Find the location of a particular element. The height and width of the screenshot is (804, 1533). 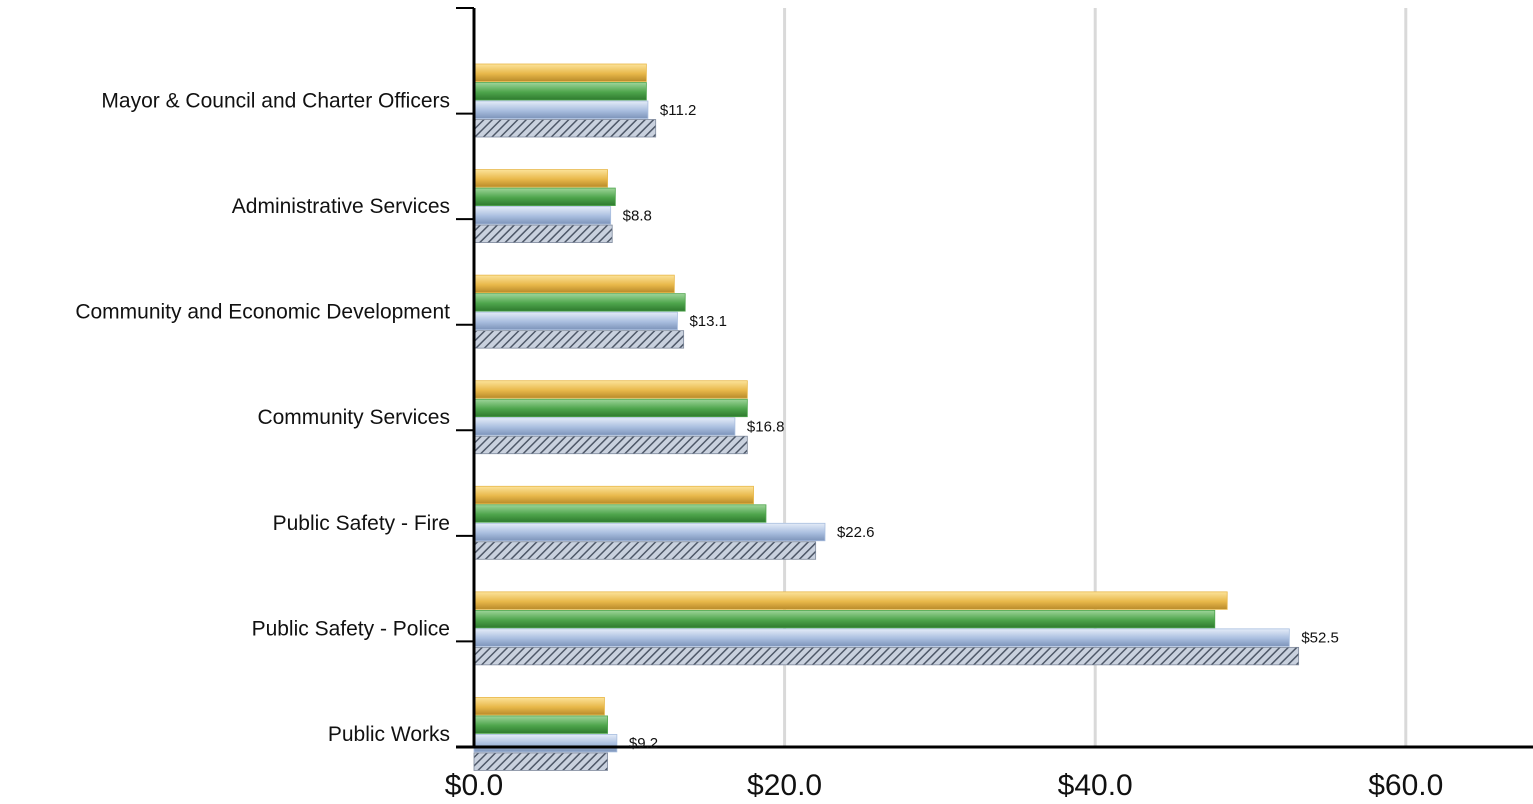

data-label: $9.2 is located at coordinates (643, 743).